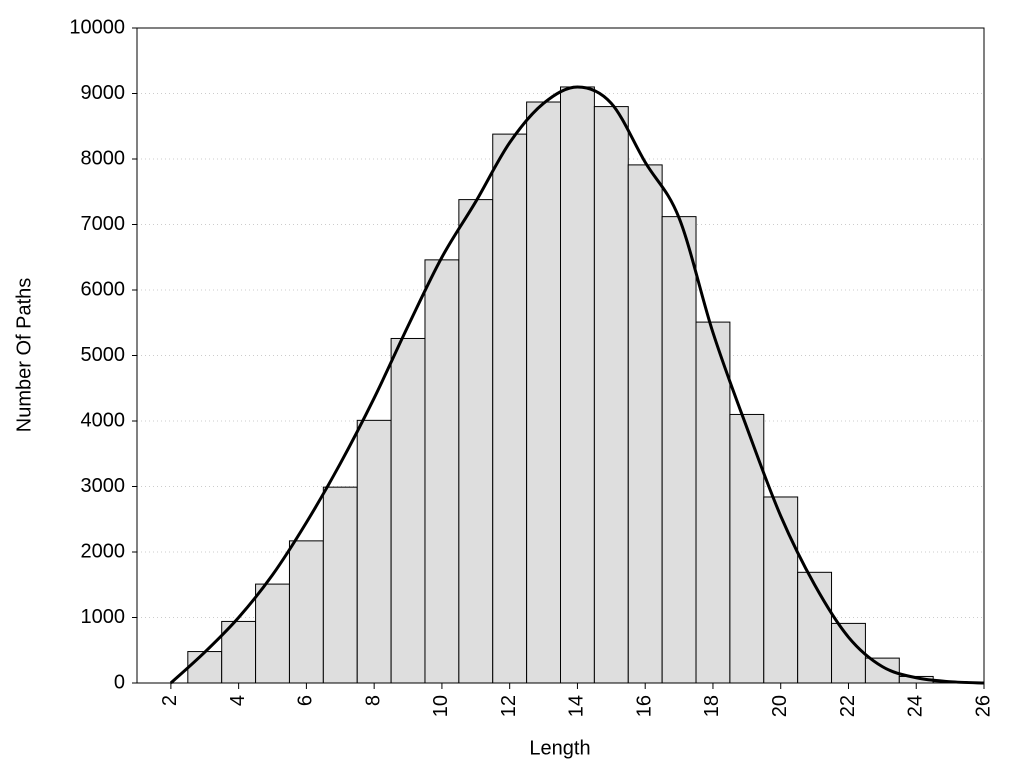  I want to click on y-tick-label: 8000, so click(103, 158).